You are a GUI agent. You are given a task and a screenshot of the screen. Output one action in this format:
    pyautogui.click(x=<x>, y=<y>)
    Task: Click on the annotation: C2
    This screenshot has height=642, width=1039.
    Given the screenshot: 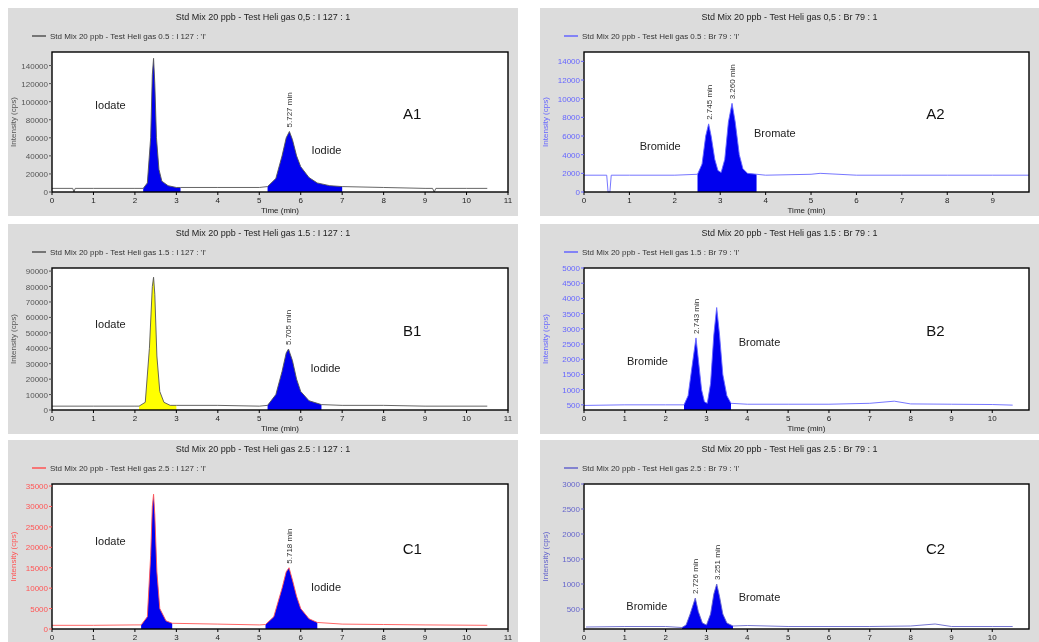 What is the action you would take?
    pyautogui.click(x=935, y=548)
    